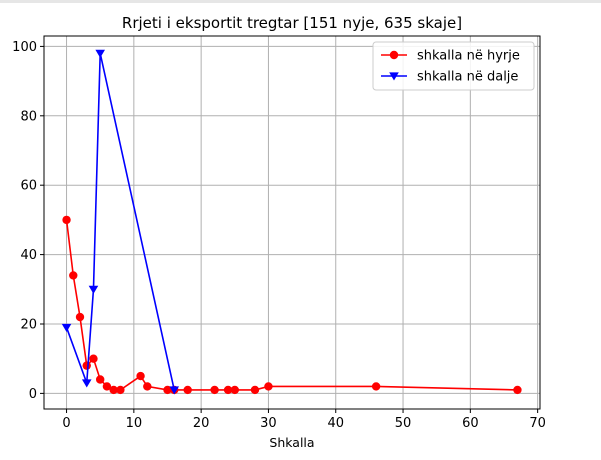  What do you see at coordinates (134, 423) in the screenshot?
I see `x-tick-label: 10` at bounding box center [134, 423].